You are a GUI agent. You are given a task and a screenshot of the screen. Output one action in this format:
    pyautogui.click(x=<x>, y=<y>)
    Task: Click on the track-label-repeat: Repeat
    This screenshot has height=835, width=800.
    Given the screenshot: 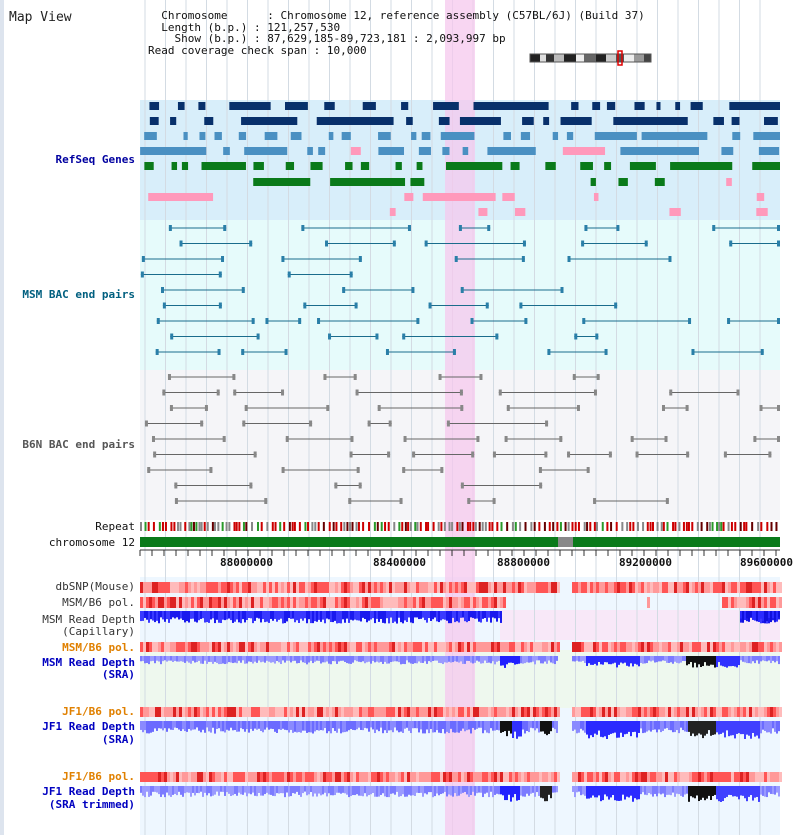 What is the action you would take?
    pyautogui.click(x=115, y=526)
    